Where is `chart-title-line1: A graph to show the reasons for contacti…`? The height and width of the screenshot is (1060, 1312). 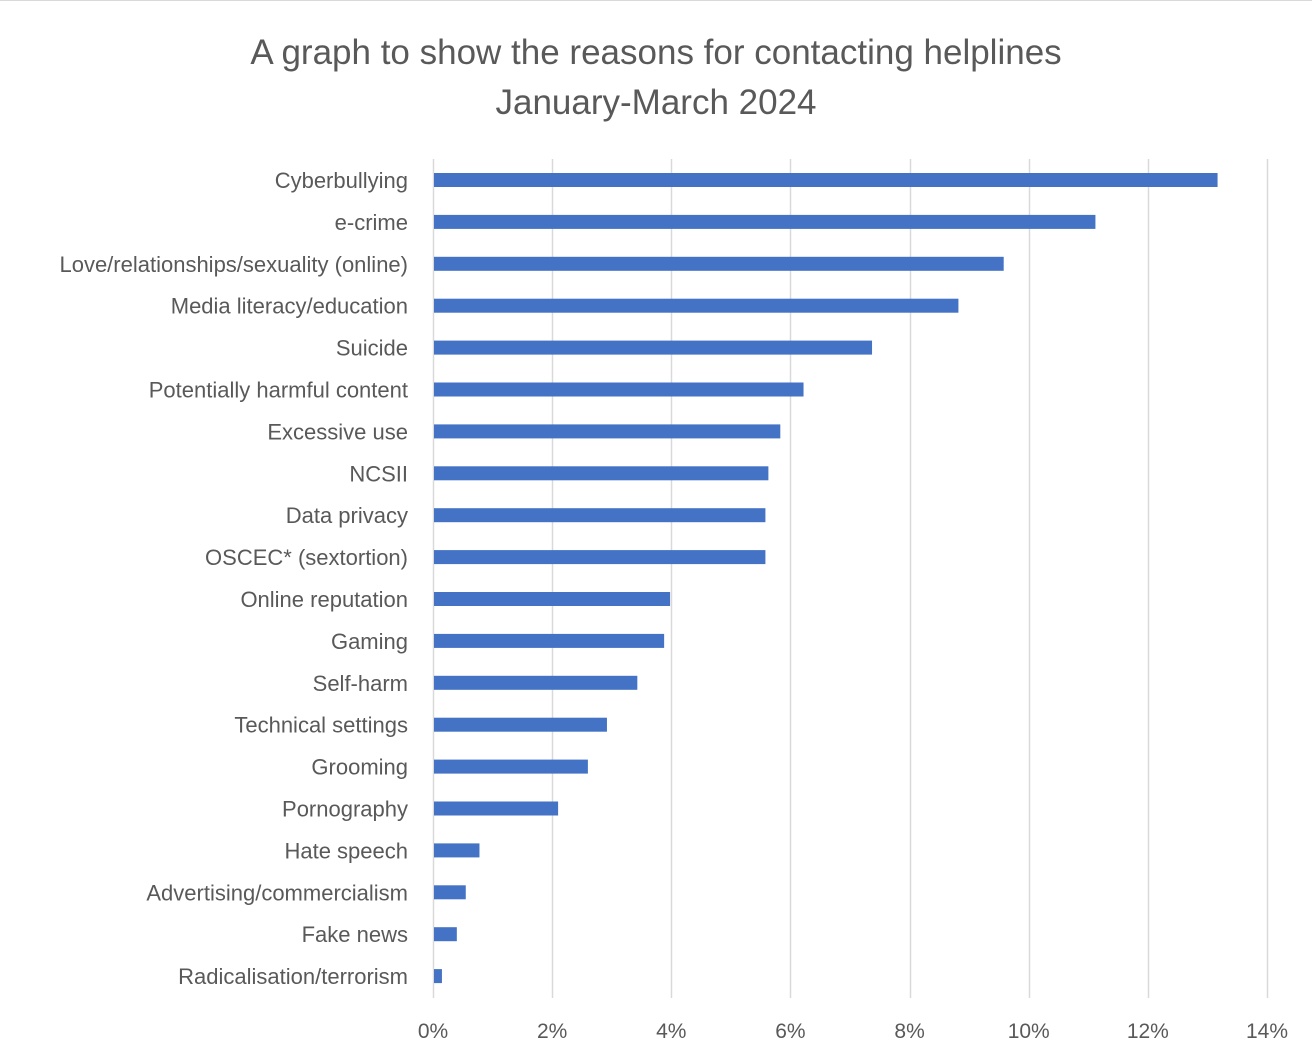
chart-title-line1: A graph to show the reasons for contacti… is located at coordinates (656, 52).